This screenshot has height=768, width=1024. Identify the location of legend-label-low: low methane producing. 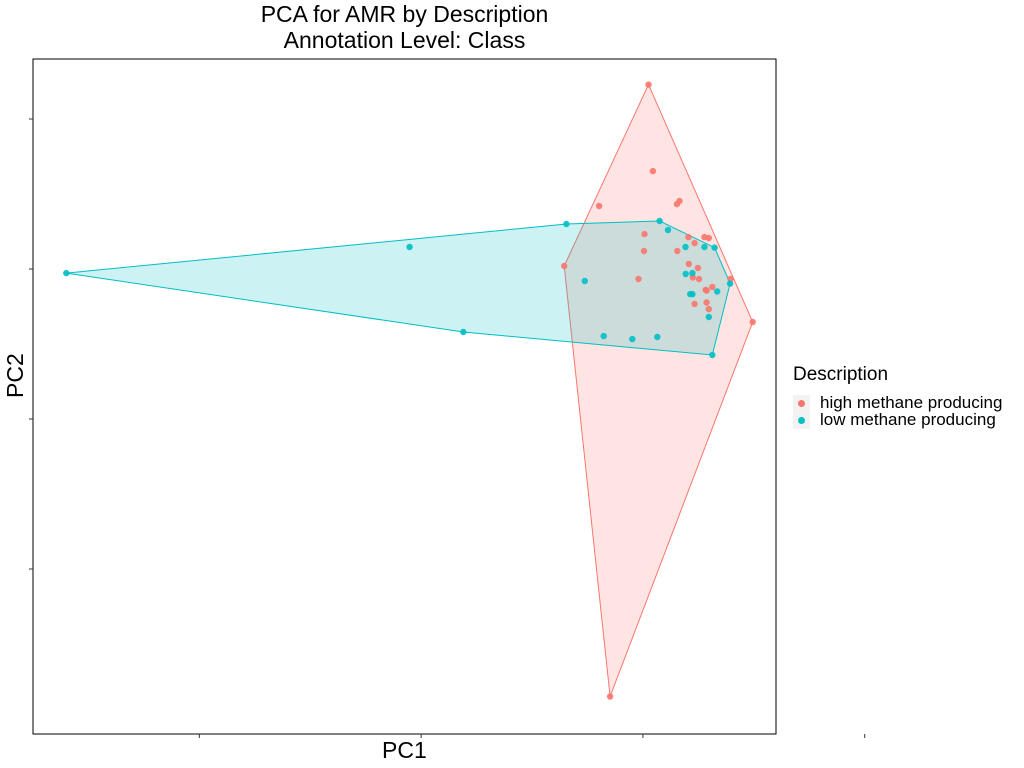
(908, 419).